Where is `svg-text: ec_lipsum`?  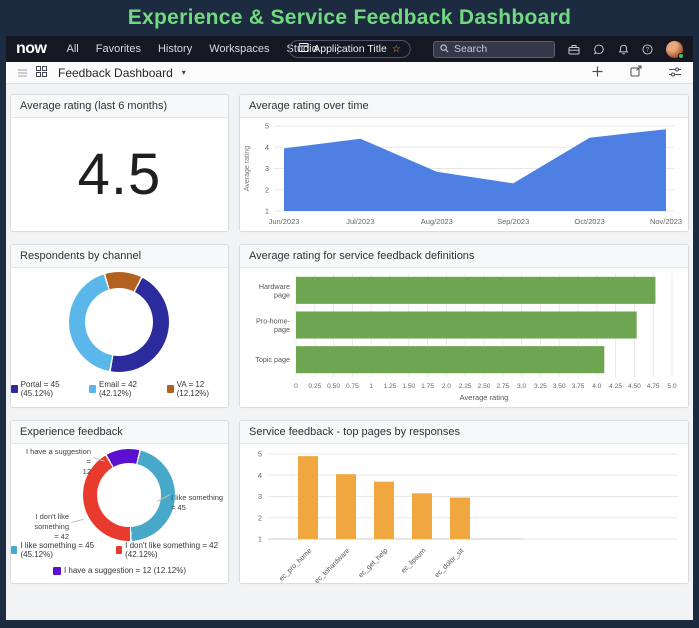 svg-text: ec_lipsum is located at coordinates (413, 560).